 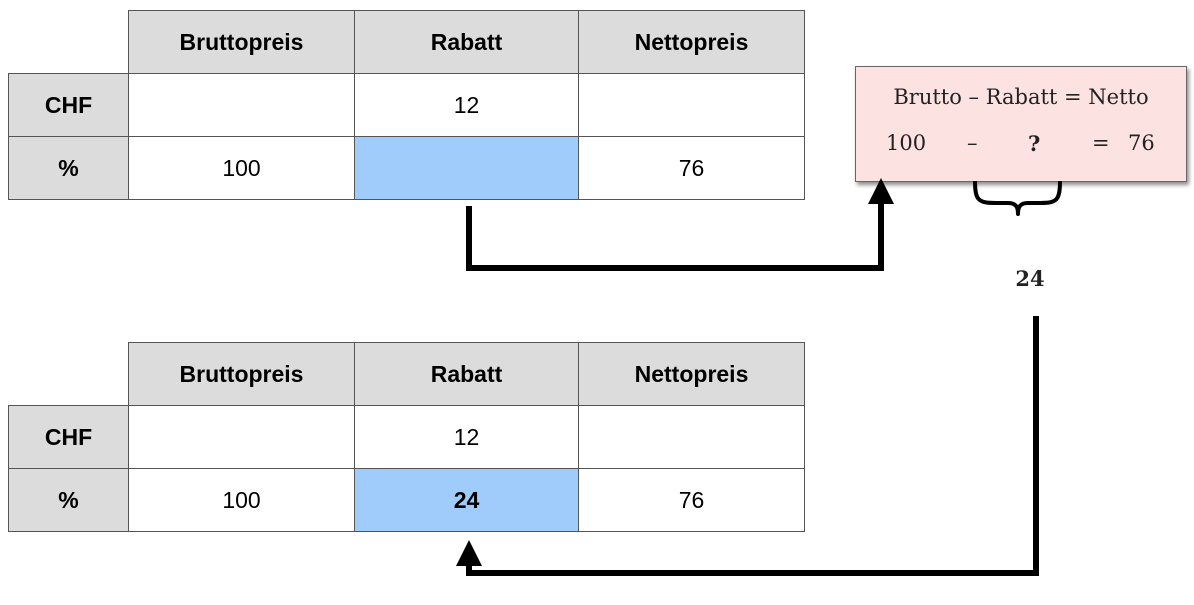 I want to click on formula-brutto-value: 100, so click(x=906, y=143).